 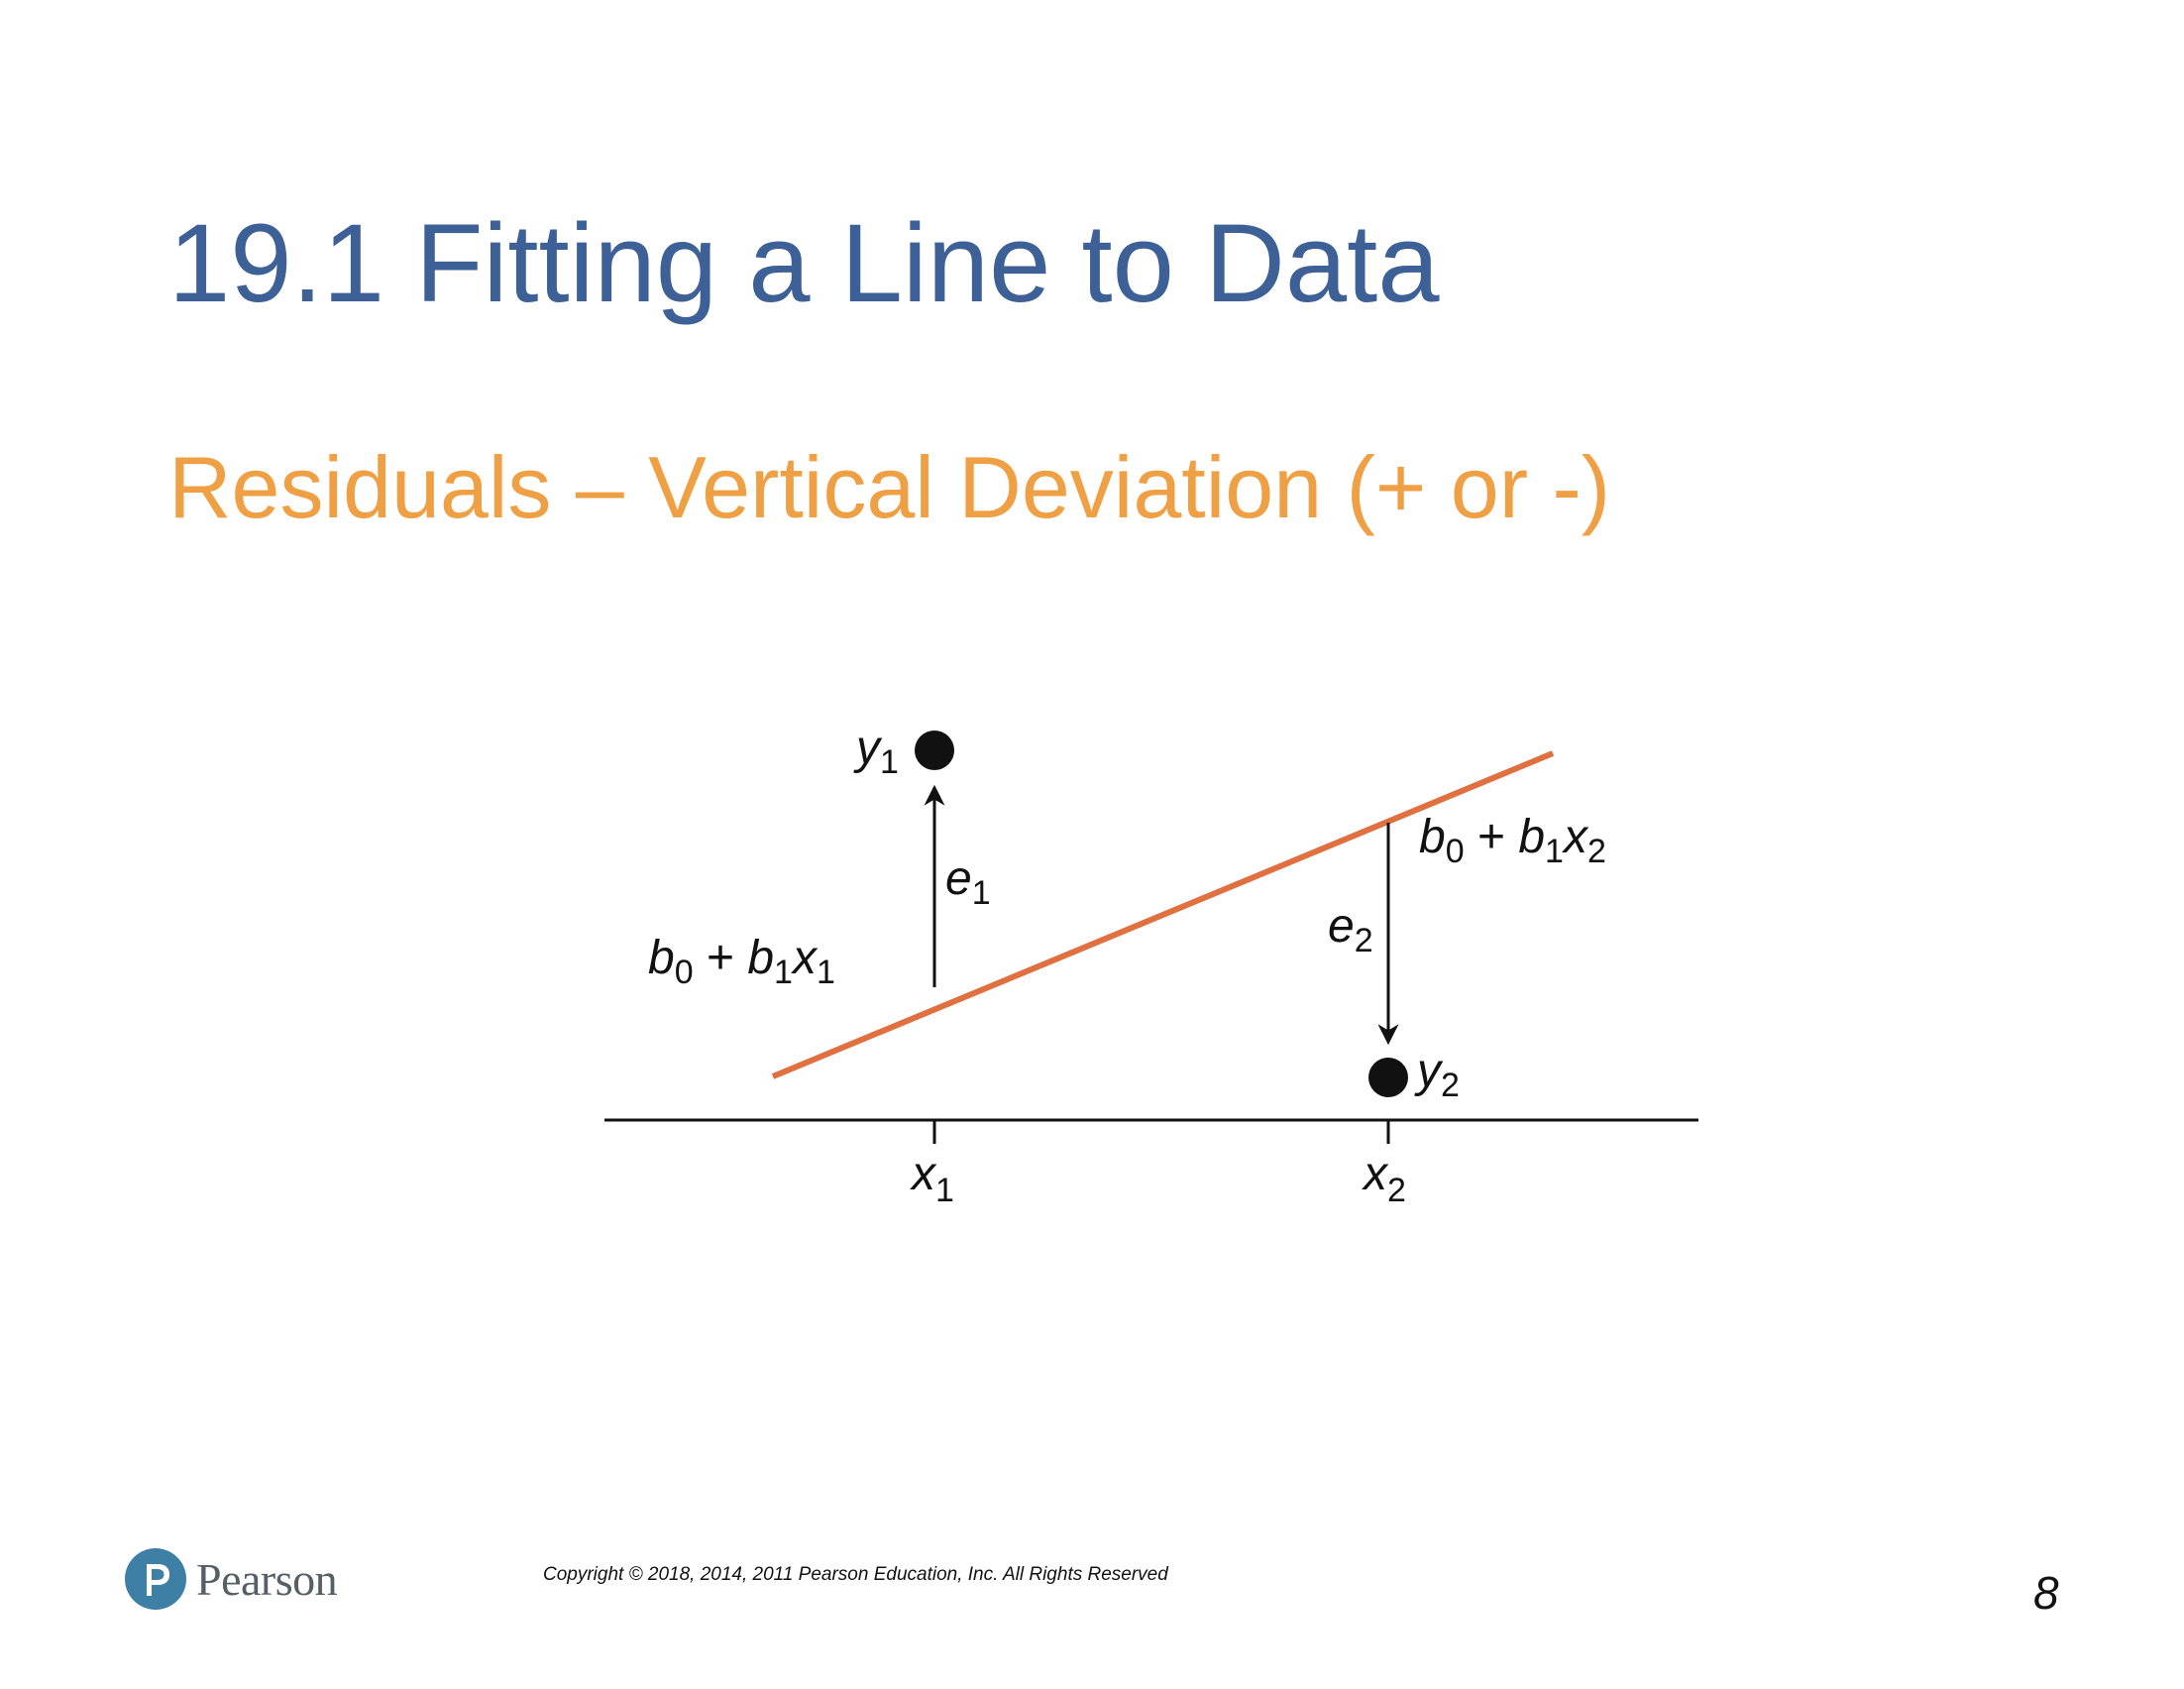 I want to click on regression-line, so click(x=1163, y=914).